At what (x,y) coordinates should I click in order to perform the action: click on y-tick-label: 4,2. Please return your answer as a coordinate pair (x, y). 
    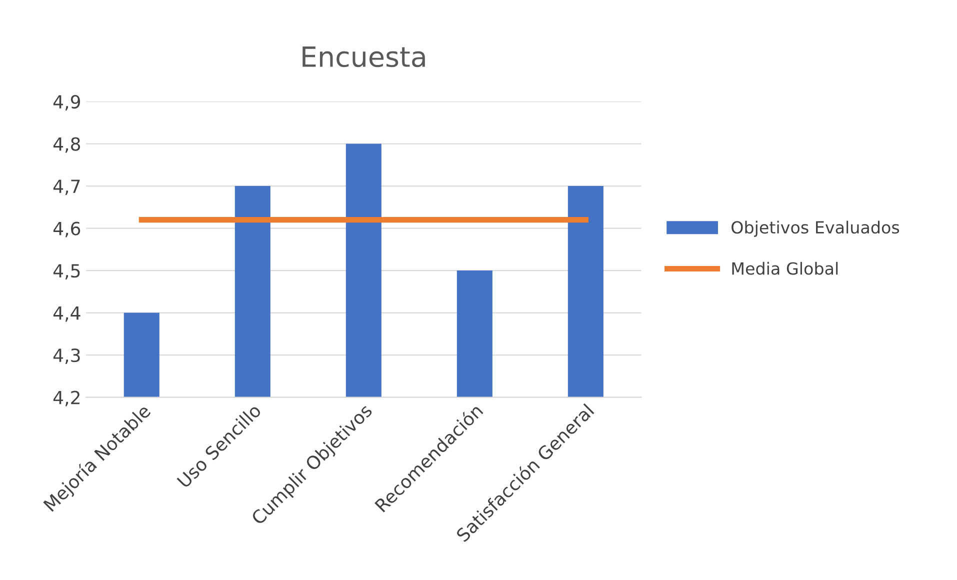
    Looking at the image, I should click on (66, 398).